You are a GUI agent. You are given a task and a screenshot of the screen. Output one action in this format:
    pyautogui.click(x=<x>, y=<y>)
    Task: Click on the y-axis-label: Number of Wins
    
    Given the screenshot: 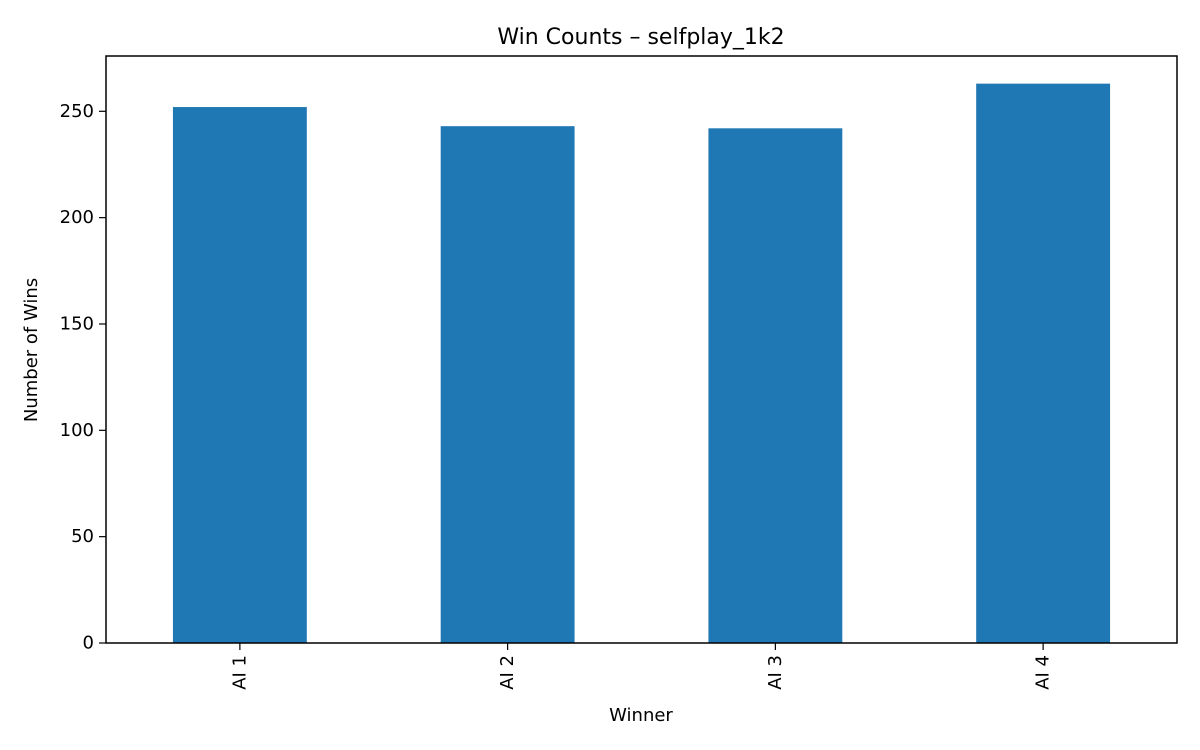 What is the action you would take?
    pyautogui.click(x=31, y=350)
    